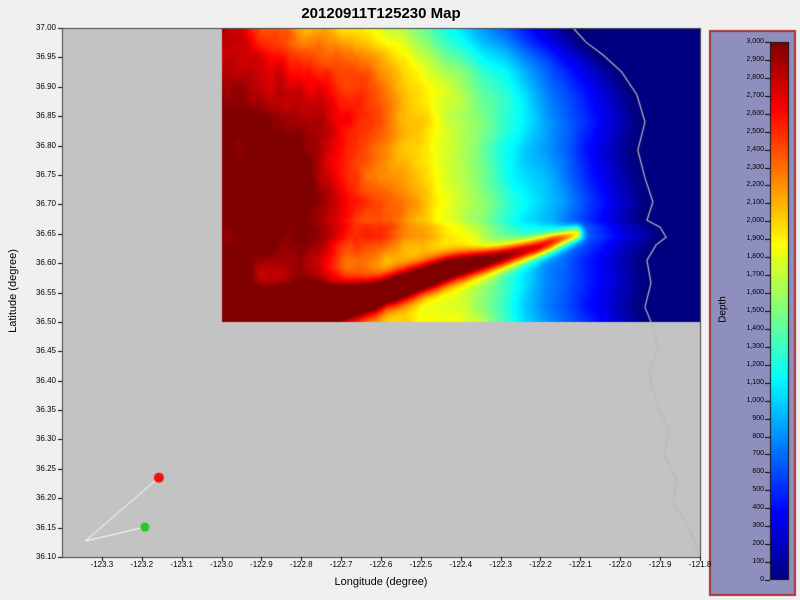 The image size is (800, 600). I want to click on x-axis-label: Longitude (degree), so click(381, 582).